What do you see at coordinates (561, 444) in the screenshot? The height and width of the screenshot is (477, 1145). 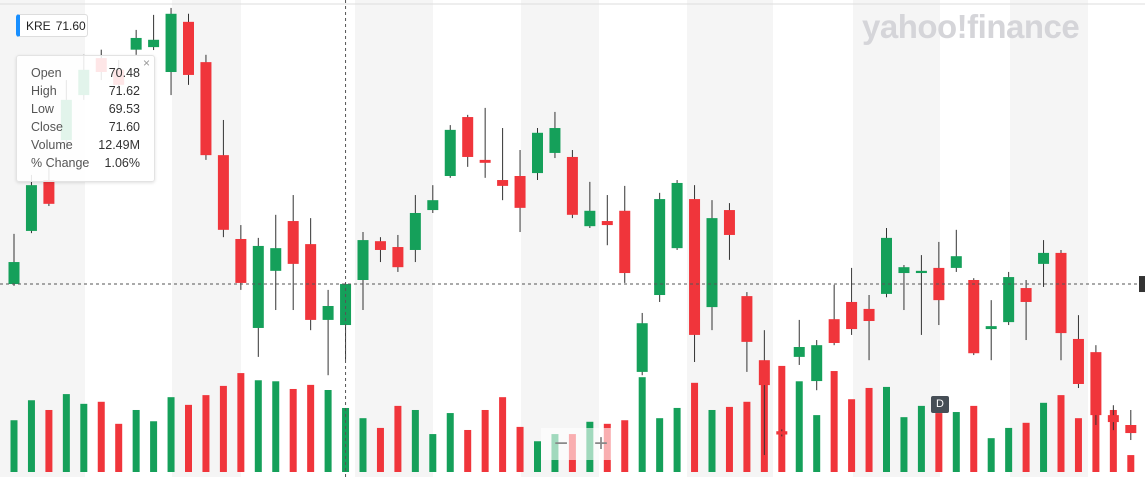 I see `zoom-out: −` at bounding box center [561, 444].